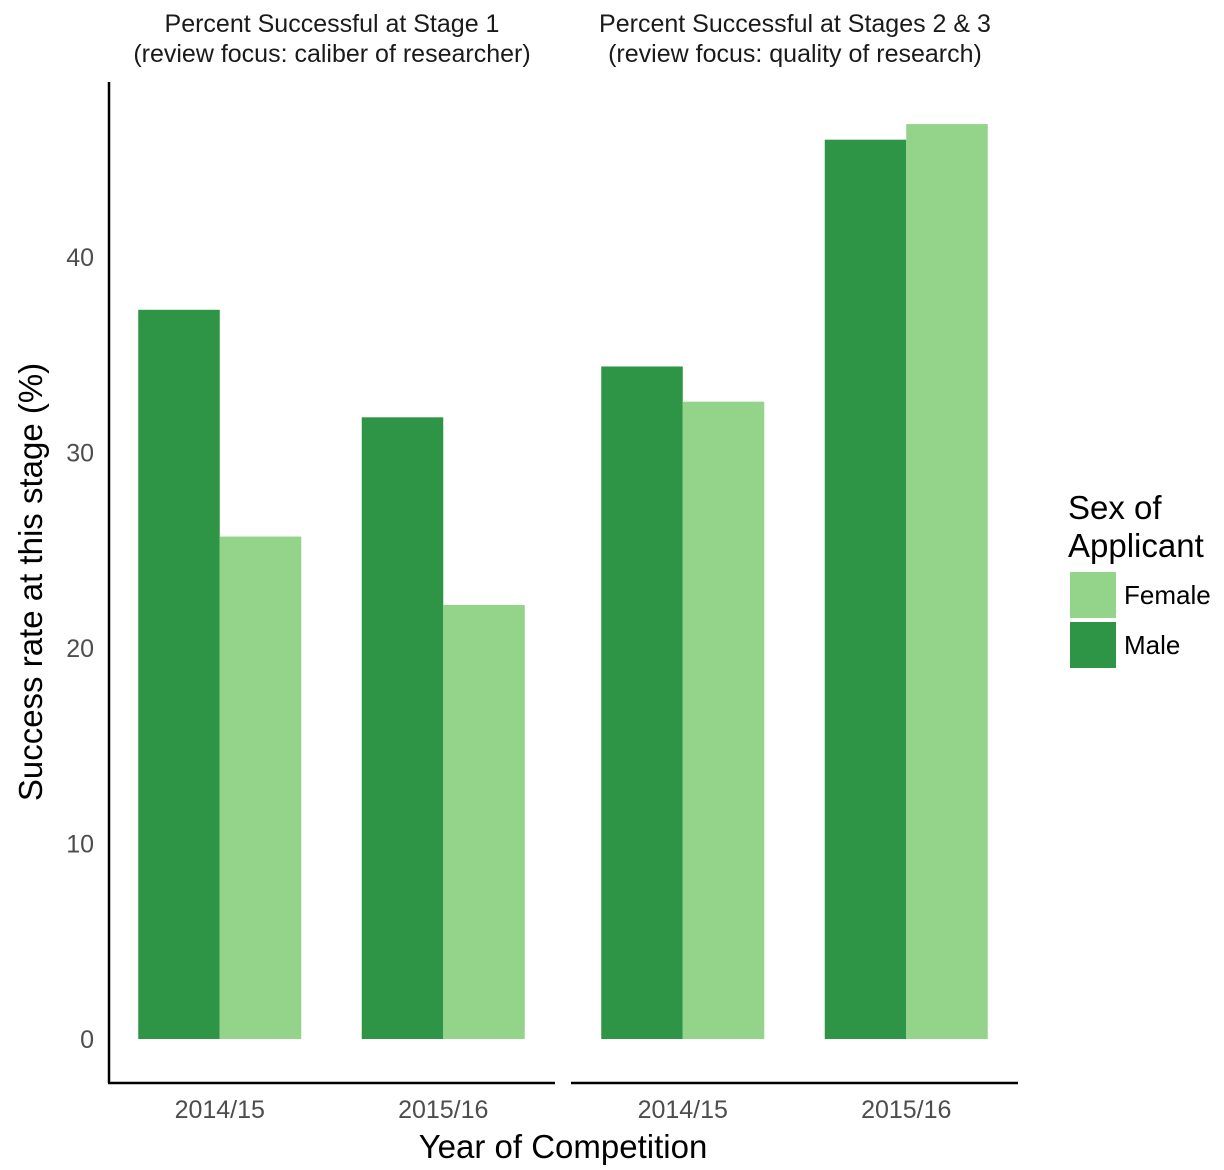 This screenshot has height=1170, width=1224. Describe the element at coordinates (1152, 645) in the screenshot. I see `legend-label-male: Male` at that location.